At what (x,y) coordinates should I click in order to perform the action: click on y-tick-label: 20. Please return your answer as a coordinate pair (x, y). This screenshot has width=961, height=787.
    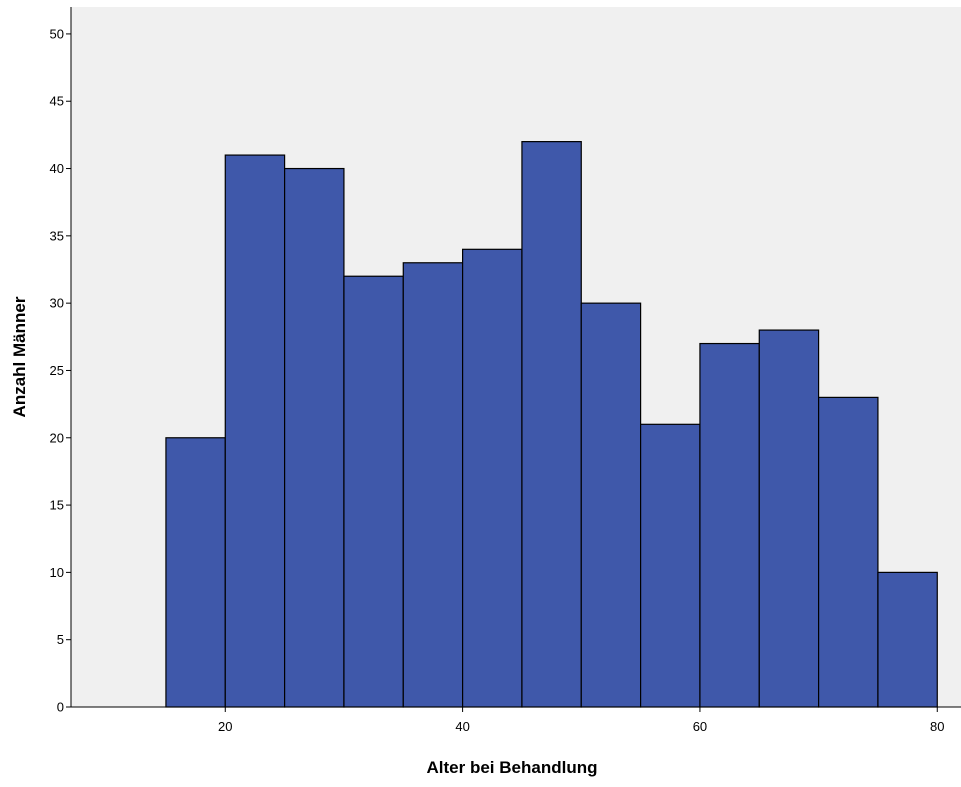
    Looking at the image, I should click on (57, 437).